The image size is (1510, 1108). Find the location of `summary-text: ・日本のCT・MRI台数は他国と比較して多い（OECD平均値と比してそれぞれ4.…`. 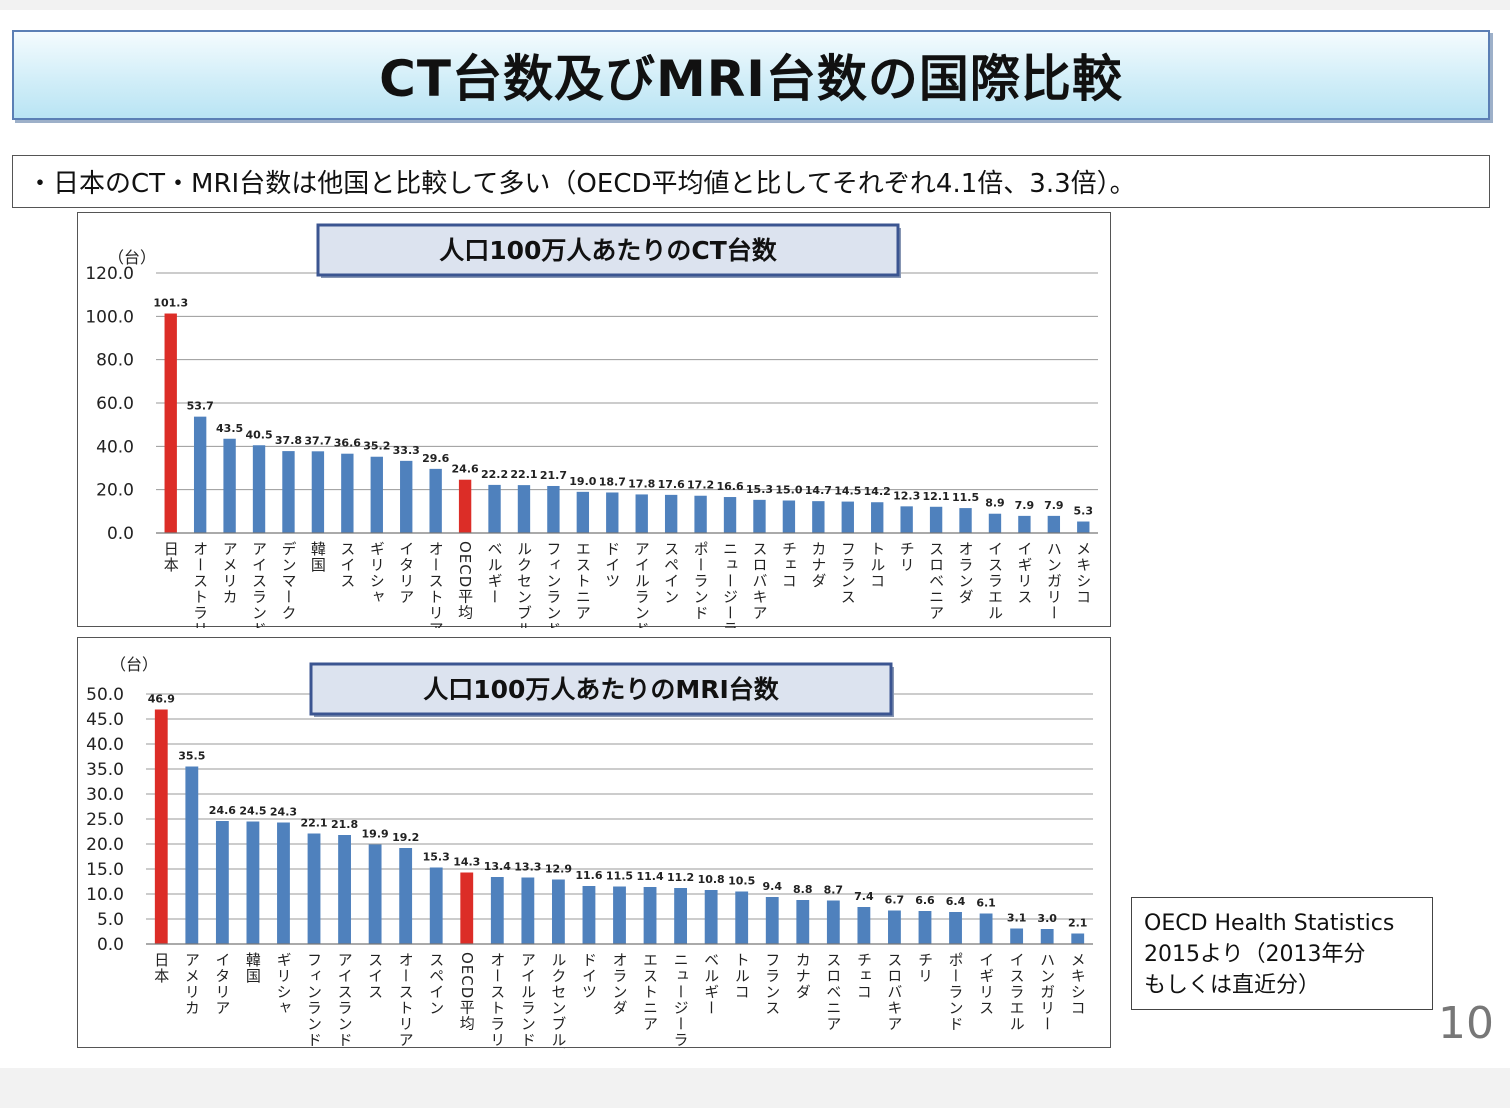

summary-text: ・日本のCT・MRI台数は他国と比較して多い（OECD平均値と比してそれぞれ4.… is located at coordinates (581, 184).